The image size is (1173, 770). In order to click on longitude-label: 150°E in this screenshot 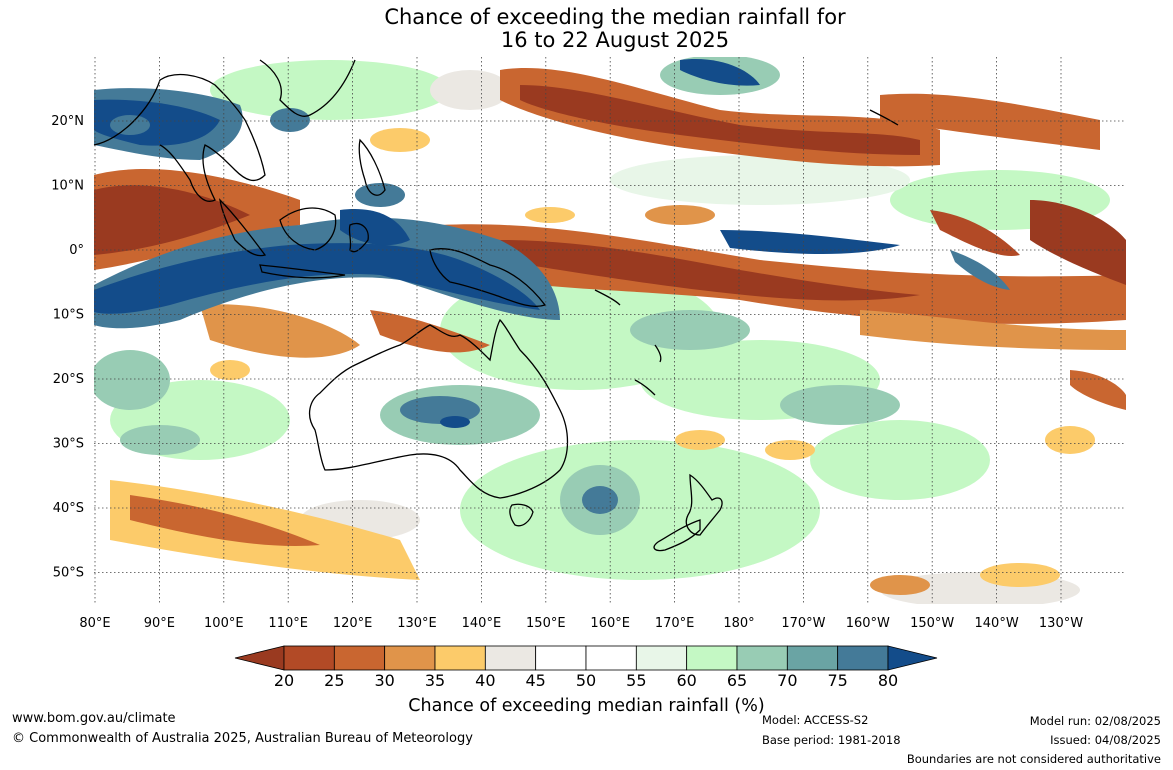, I will do `click(546, 623)`.